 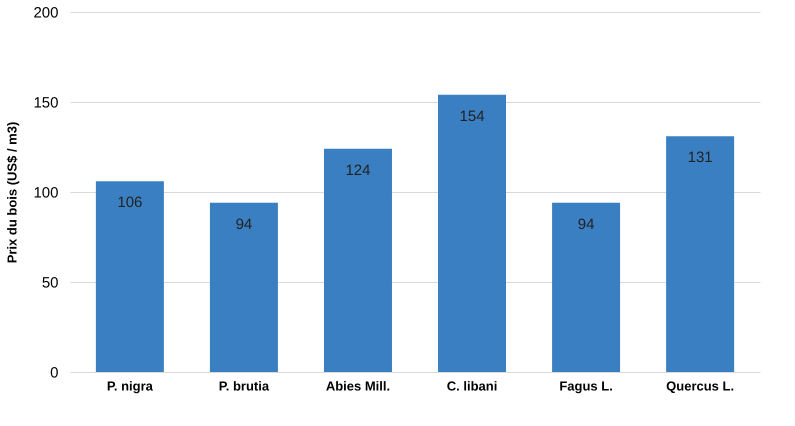 I want to click on y-axis-title: Prix du bois (US$ / m3), so click(x=12, y=193).